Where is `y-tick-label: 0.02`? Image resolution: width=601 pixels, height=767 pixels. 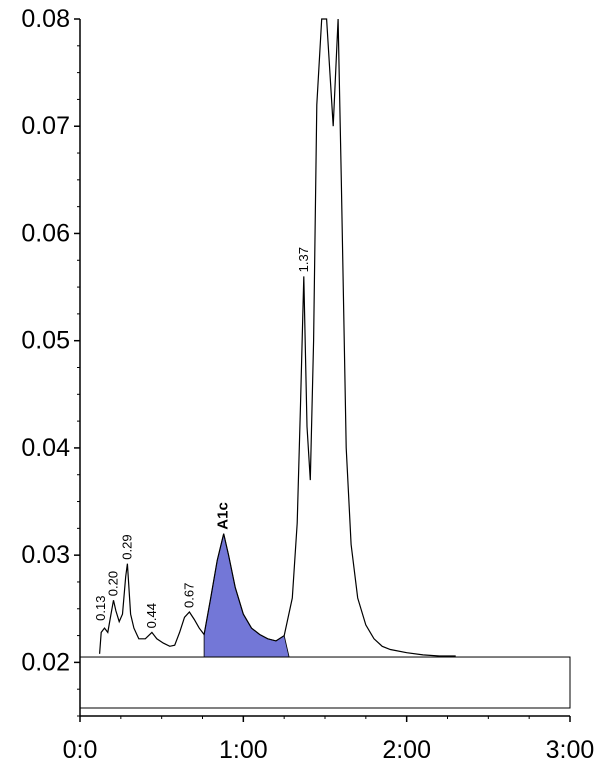
y-tick-label: 0.02 is located at coordinates (45, 662).